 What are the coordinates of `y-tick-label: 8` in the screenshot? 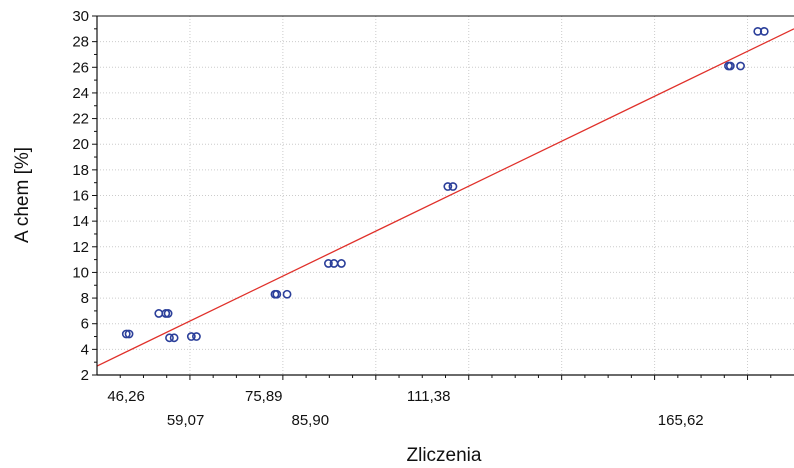 It's located at (85, 298).